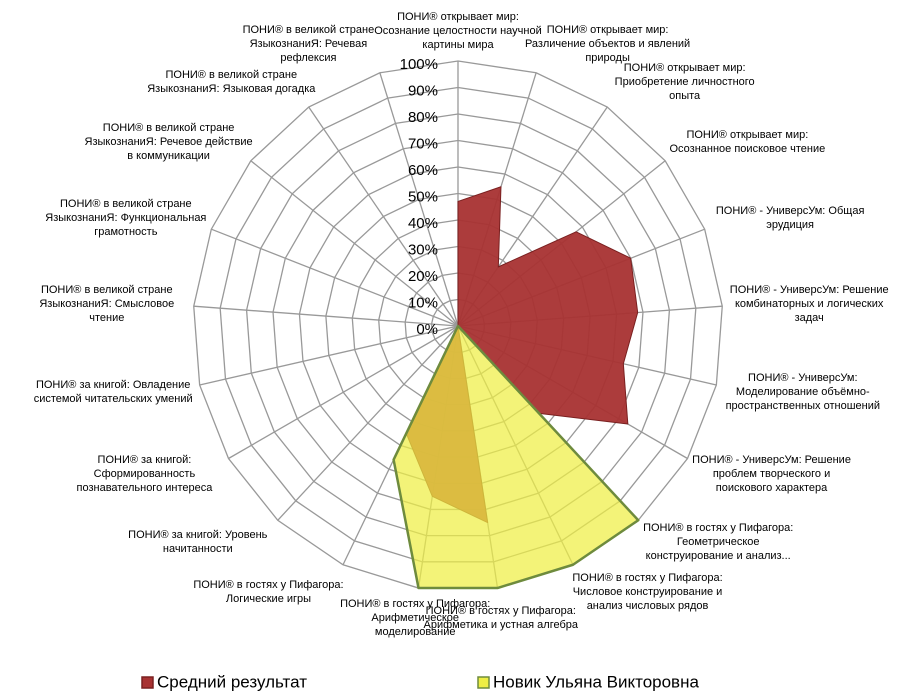  I want to click on r-tick-label: 10%, so click(423, 302).